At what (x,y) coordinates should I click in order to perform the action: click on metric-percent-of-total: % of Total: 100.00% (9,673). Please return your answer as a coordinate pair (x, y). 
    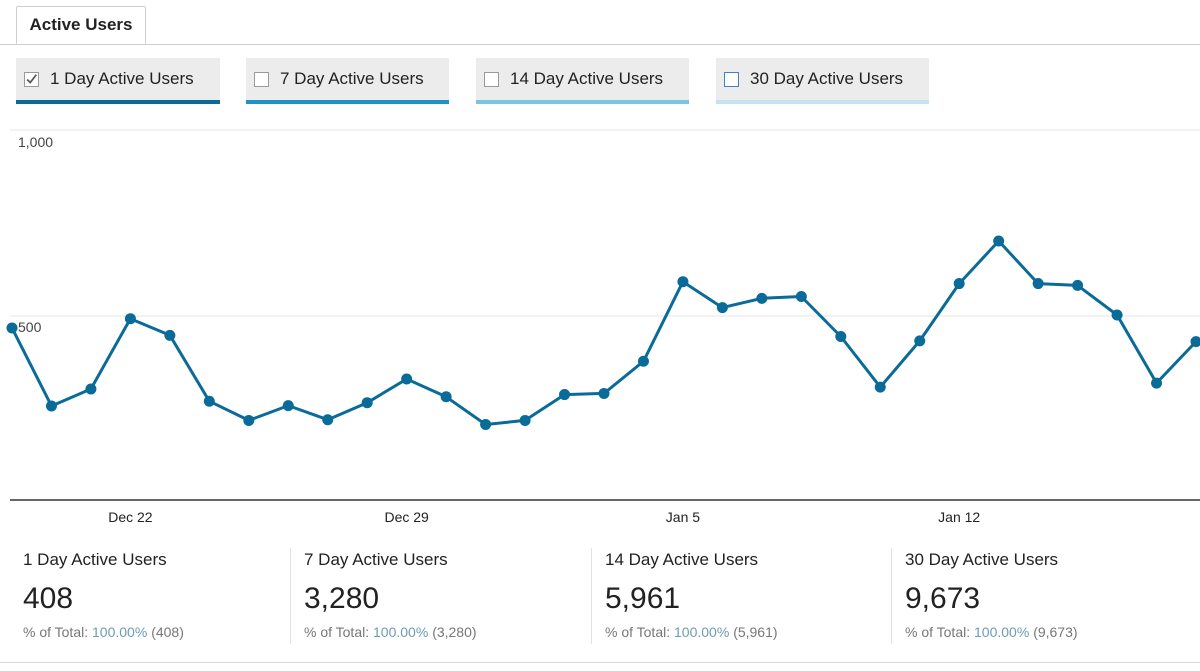
    Looking at the image, I should click on (991, 632).